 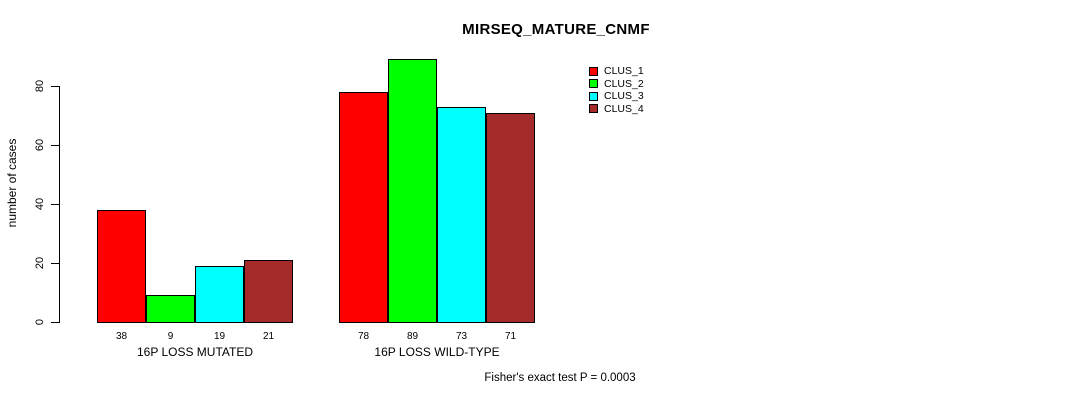 I want to click on bar-clus_4-group2, so click(x=510, y=217).